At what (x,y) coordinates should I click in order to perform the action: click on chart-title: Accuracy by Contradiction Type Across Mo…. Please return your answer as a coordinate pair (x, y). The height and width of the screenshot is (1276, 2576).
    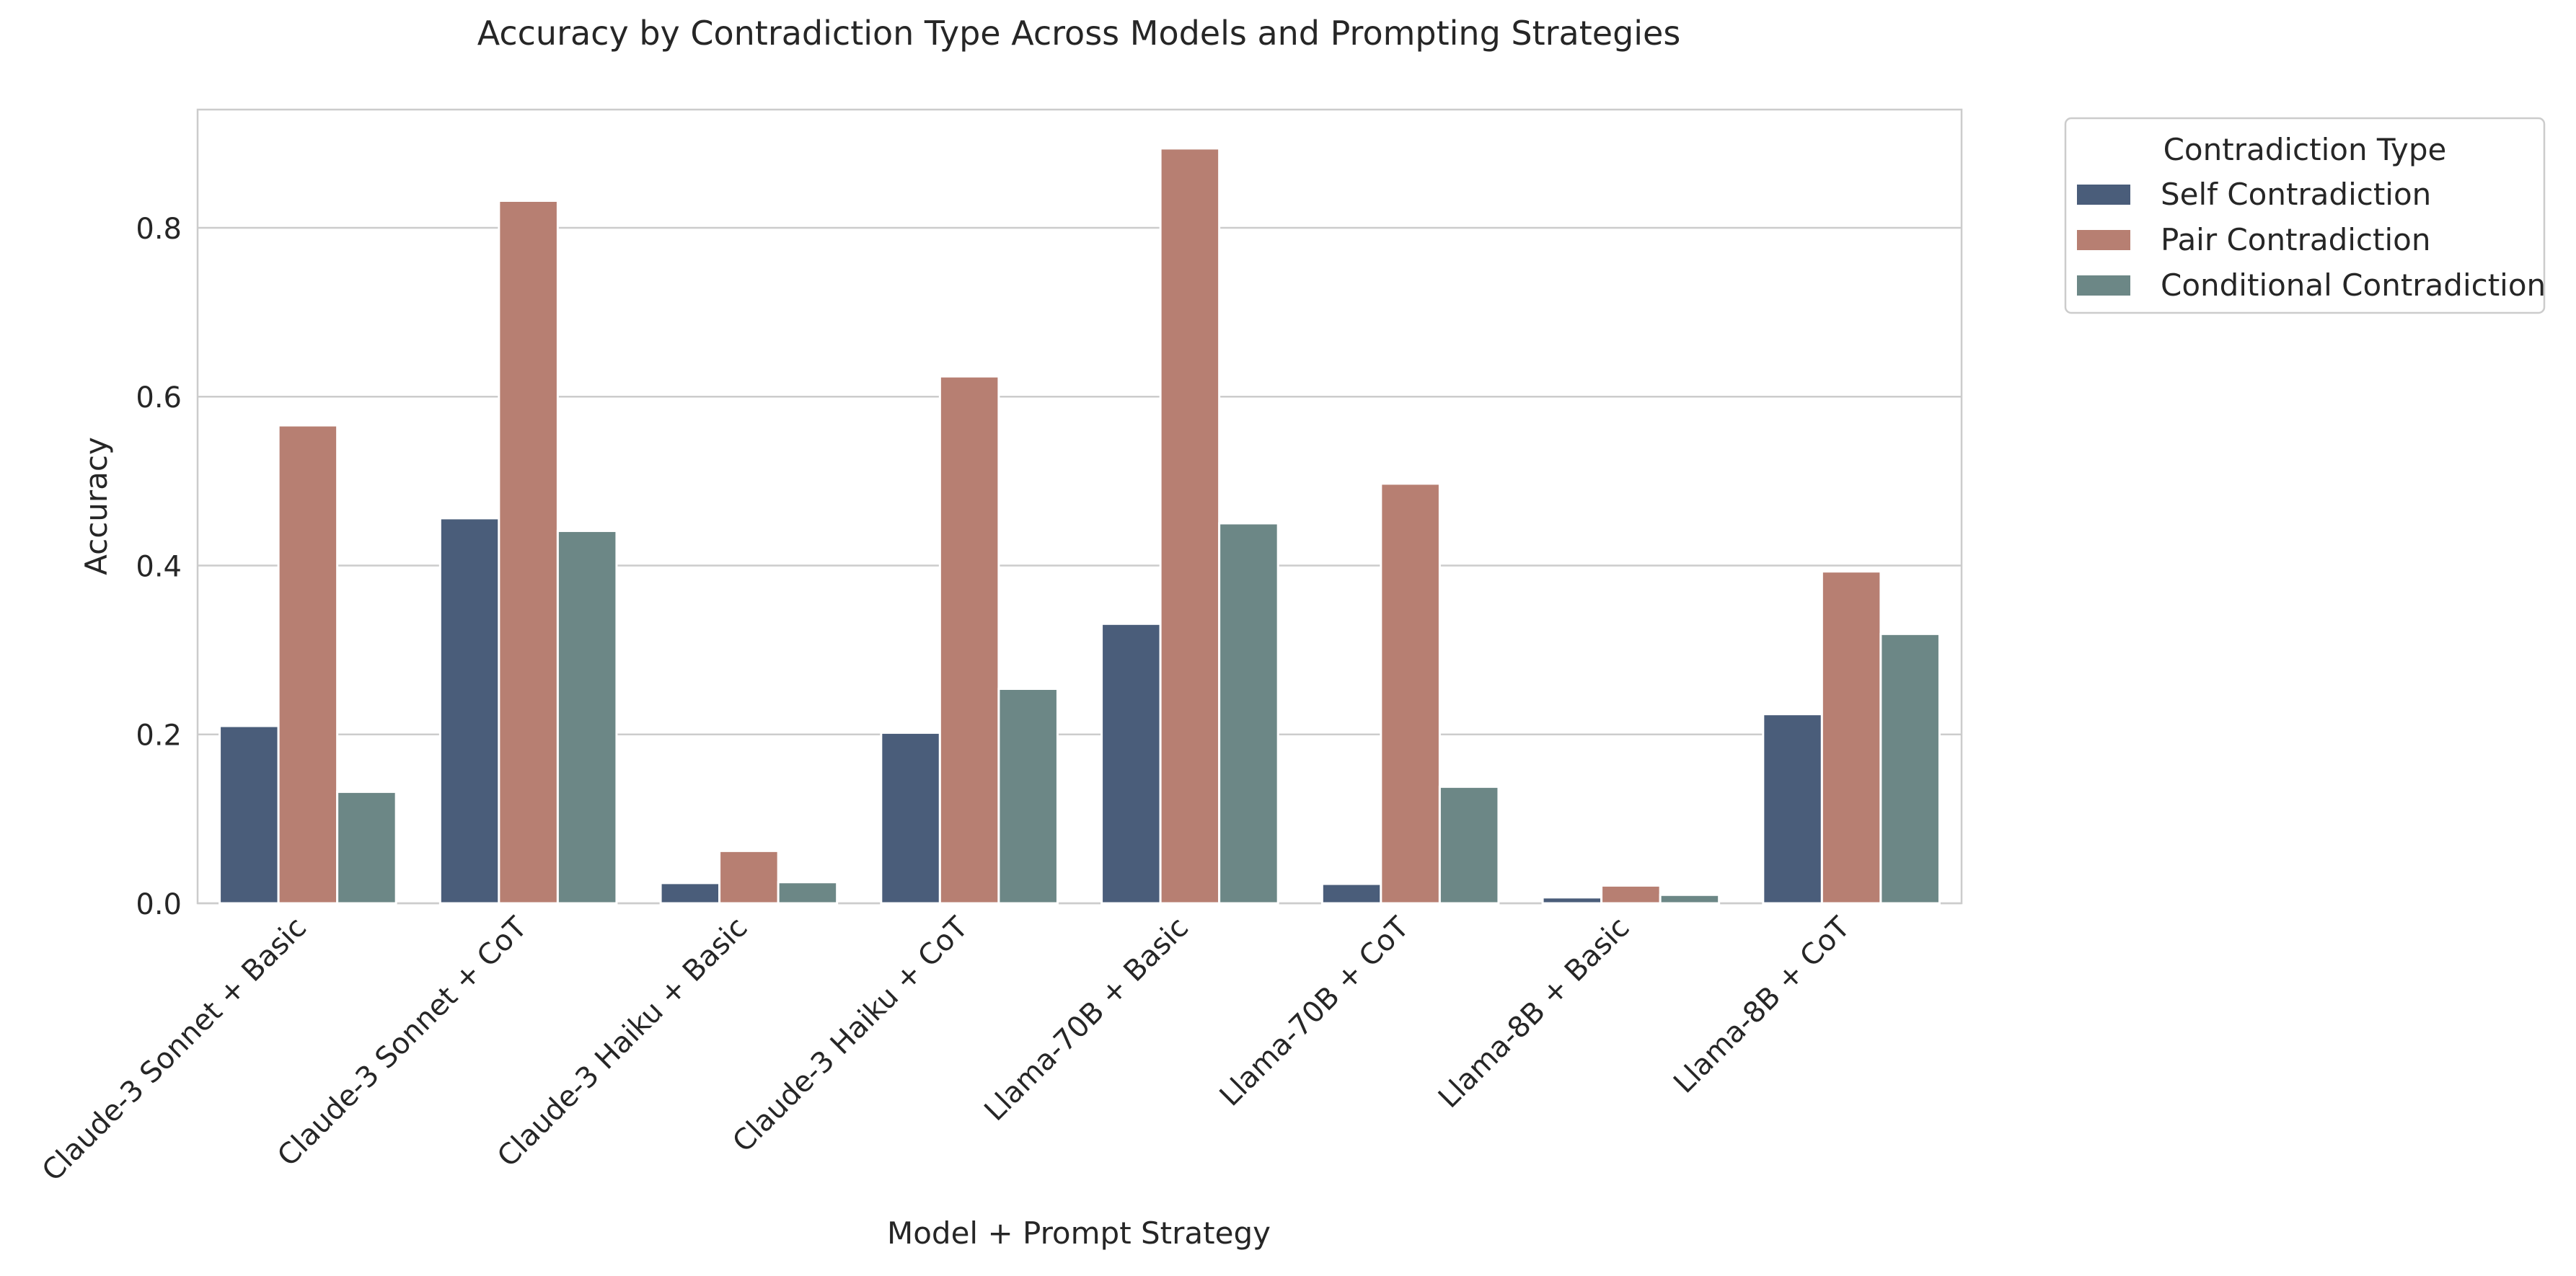
    Looking at the image, I should click on (1079, 33).